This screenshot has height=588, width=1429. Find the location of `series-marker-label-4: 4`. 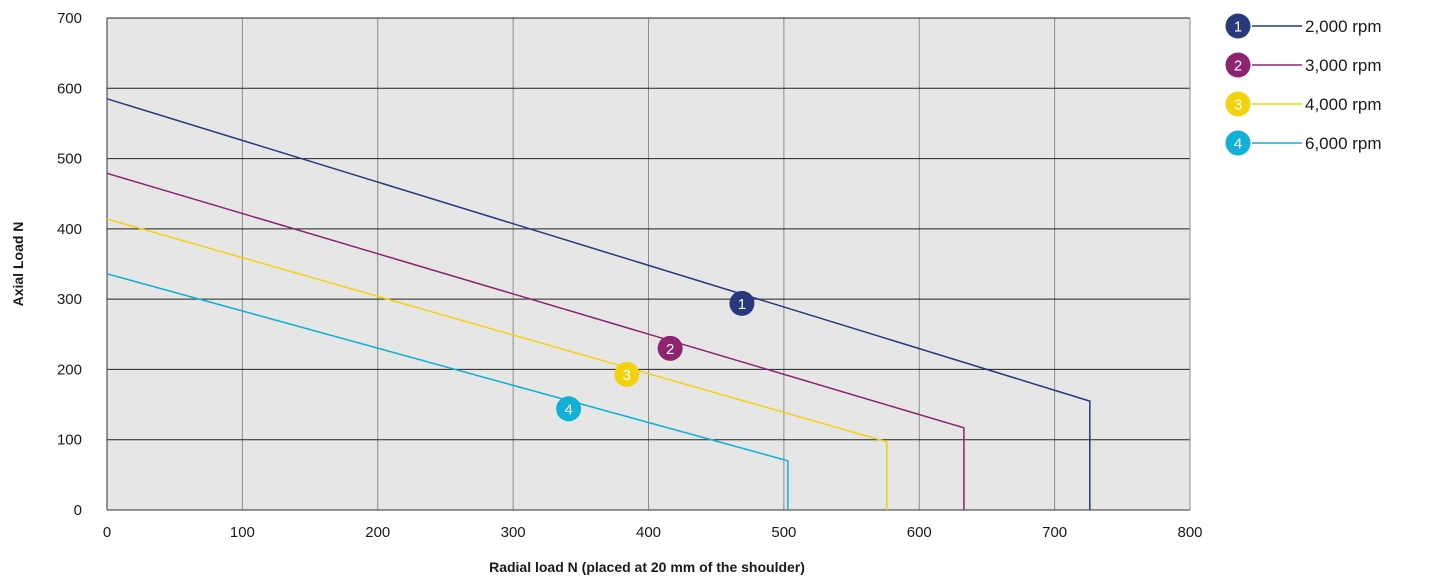

series-marker-label-4: 4 is located at coordinates (568, 409).